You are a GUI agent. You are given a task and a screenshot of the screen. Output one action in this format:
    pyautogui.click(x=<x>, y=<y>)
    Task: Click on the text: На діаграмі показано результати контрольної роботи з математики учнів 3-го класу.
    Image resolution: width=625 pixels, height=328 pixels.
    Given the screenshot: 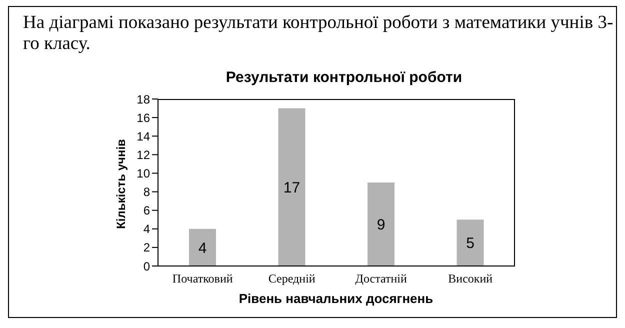 What is the action you would take?
    pyautogui.click(x=318, y=34)
    